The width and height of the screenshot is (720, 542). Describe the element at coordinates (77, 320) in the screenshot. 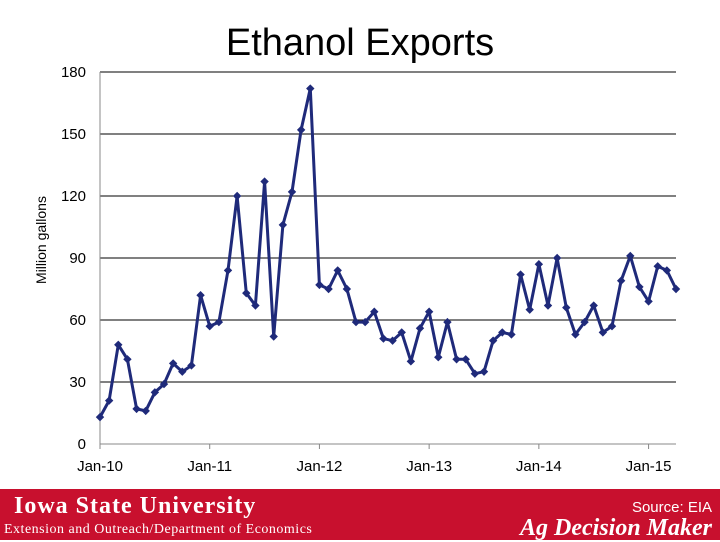

I see `y-tick-label: 60` at that location.